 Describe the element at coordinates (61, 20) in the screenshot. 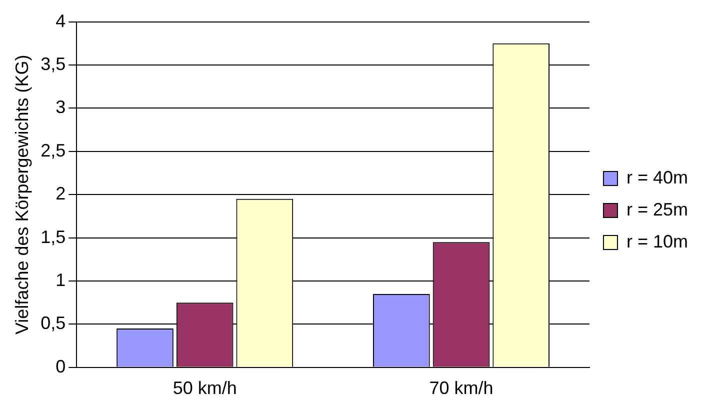

I see `y-tick-label: 4` at that location.